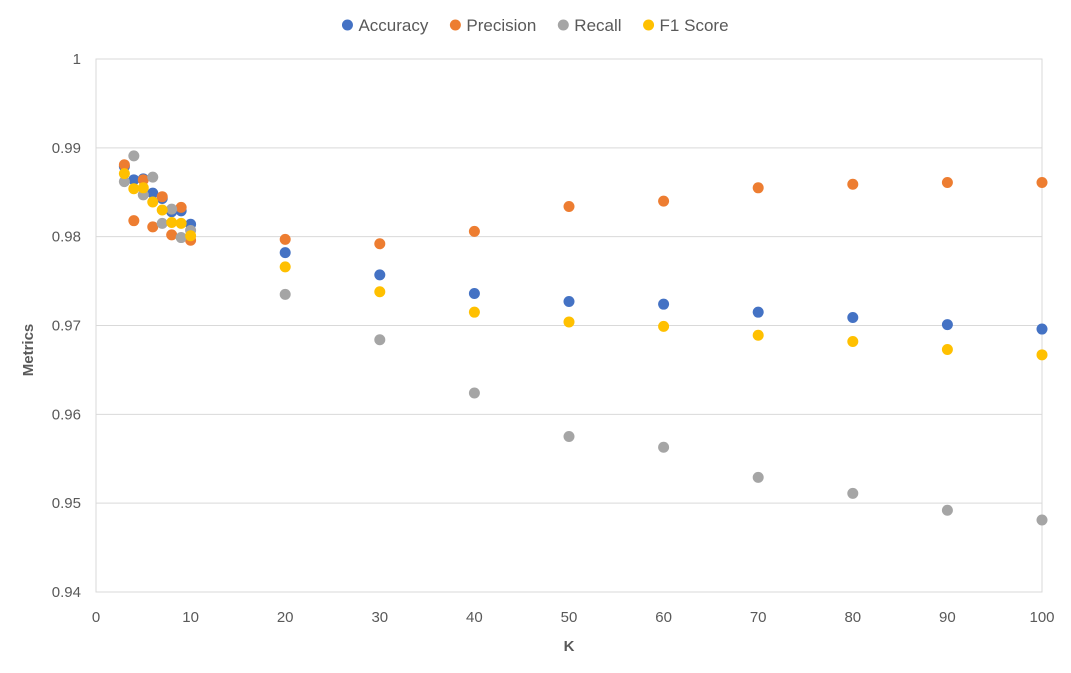 The width and height of the screenshot is (1071, 673). Describe the element at coordinates (694, 25) in the screenshot. I see `legend-label: F1 Score` at that location.